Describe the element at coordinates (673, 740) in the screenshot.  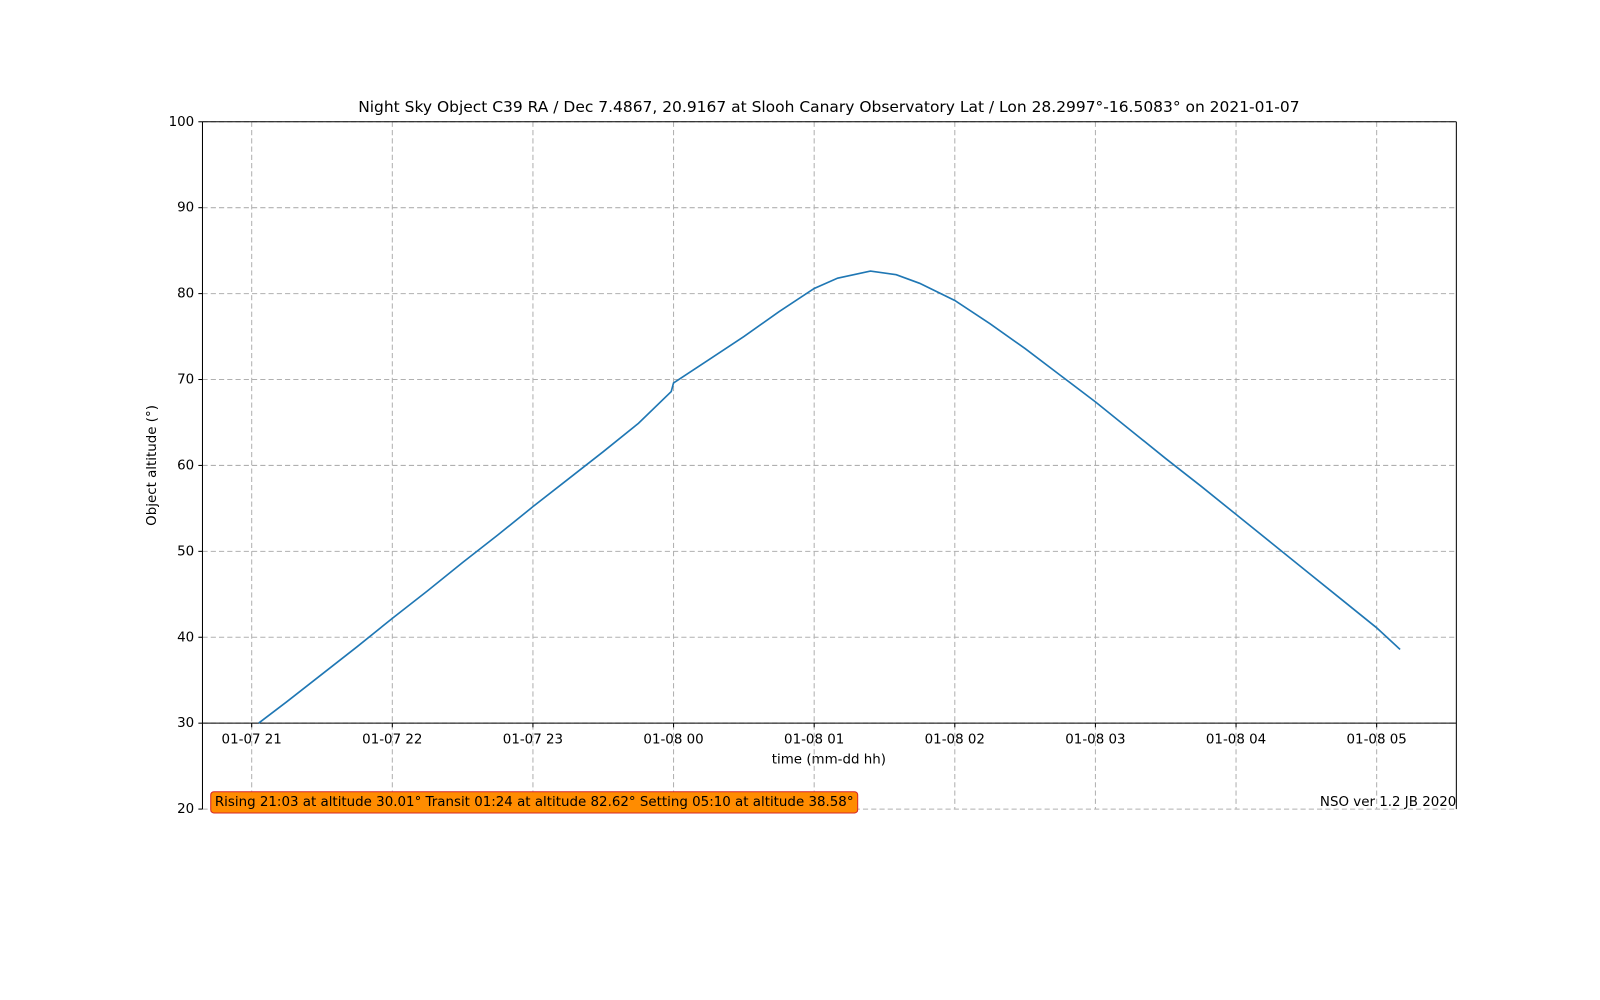
I see `x-tick-label: 01-08 00` at that location.